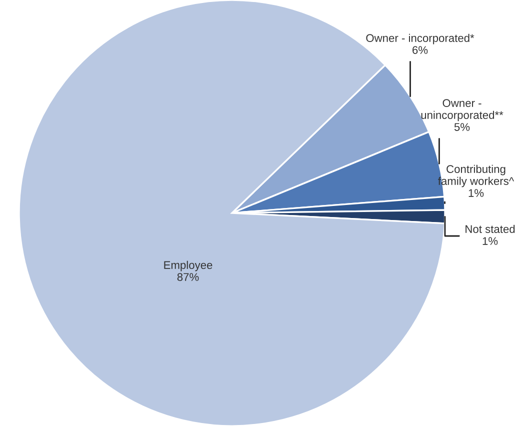 This screenshot has width=527, height=428. Describe the element at coordinates (462, 110) in the screenshot. I see `slice-label: Owner - unincorporated**` at that location.